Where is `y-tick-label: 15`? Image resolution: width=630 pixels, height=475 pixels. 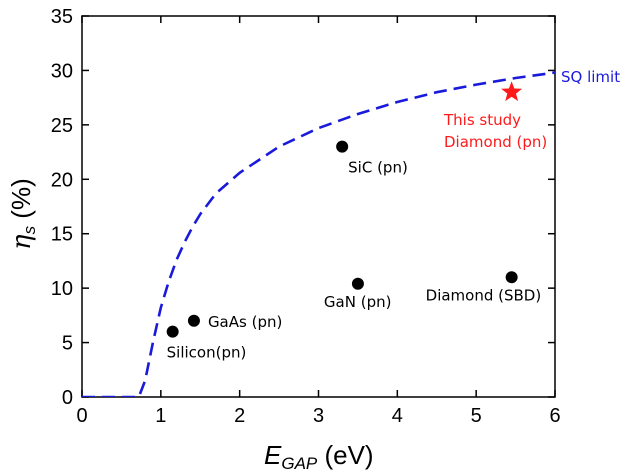
y-tick-label: 15 is located at coordinates (62, 235).